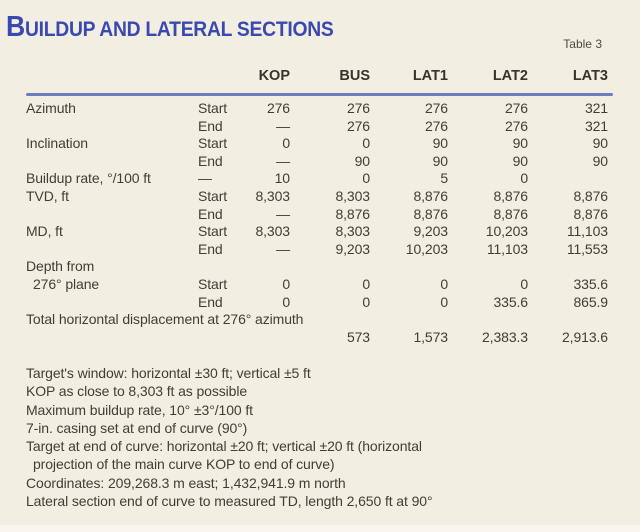  What do you see at coordinates (139, 409) in the screenshot?
I see `note-line: Maximum buildup rate, 10° ±3°/100 ft` at bounding box center [139, 409].